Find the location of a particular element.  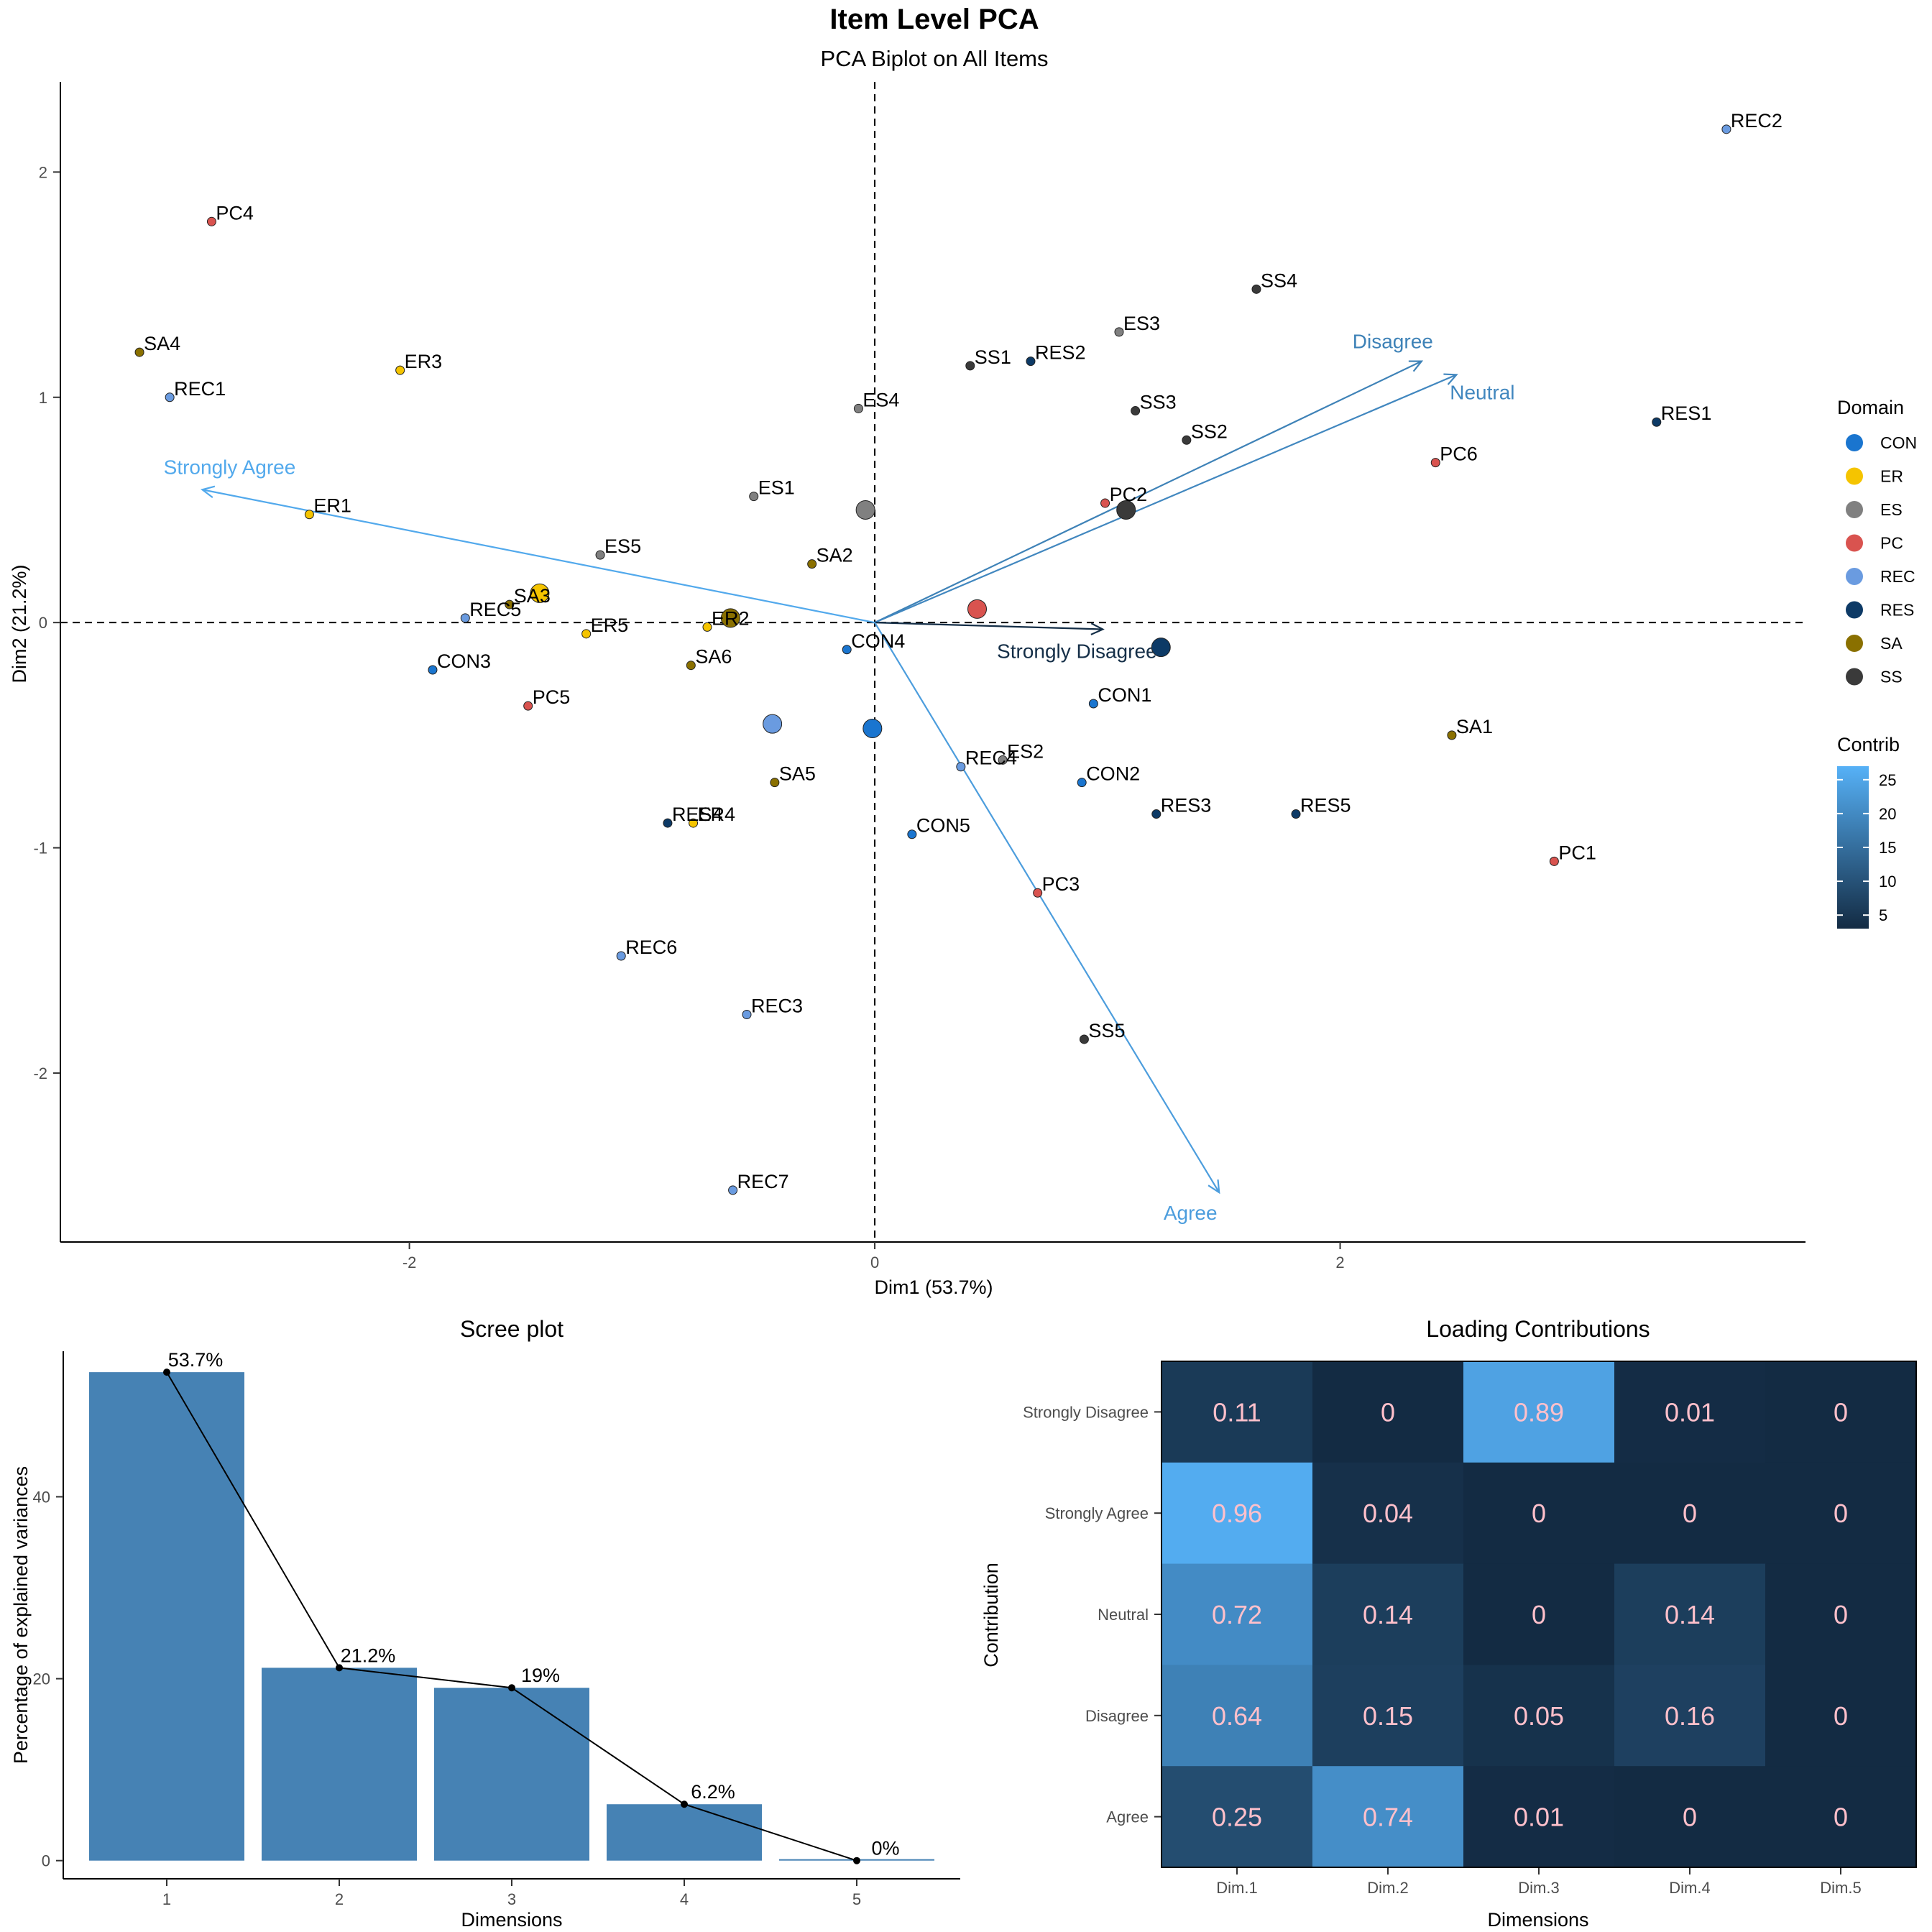

heatmap-row-label: Agree is located at coordinates (1127, 1817).